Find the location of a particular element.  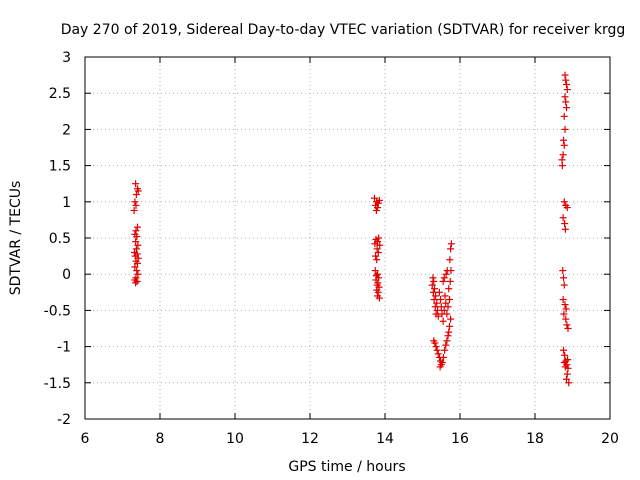

y-tick-label: -2 is located at coordinates (64, 420).